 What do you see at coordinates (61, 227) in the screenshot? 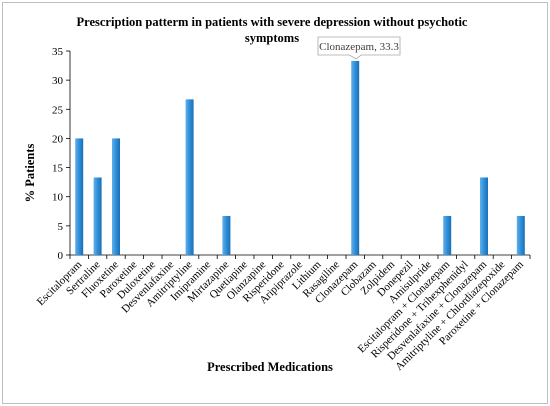
I see `y-tick-label: 5` at bounding box center [61, 227].